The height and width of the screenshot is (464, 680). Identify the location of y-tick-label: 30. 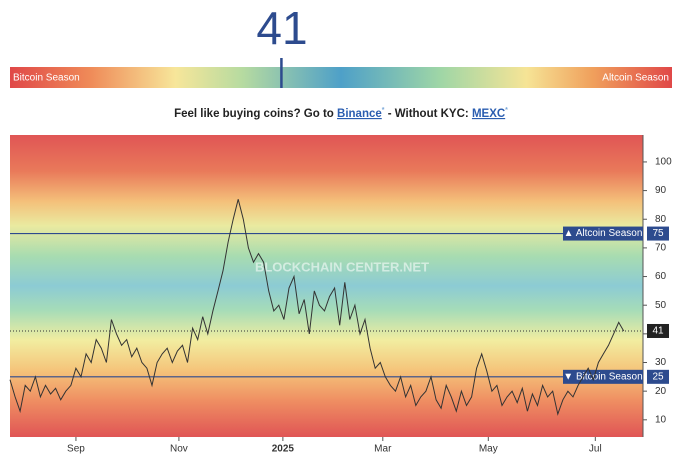
(661, 362).